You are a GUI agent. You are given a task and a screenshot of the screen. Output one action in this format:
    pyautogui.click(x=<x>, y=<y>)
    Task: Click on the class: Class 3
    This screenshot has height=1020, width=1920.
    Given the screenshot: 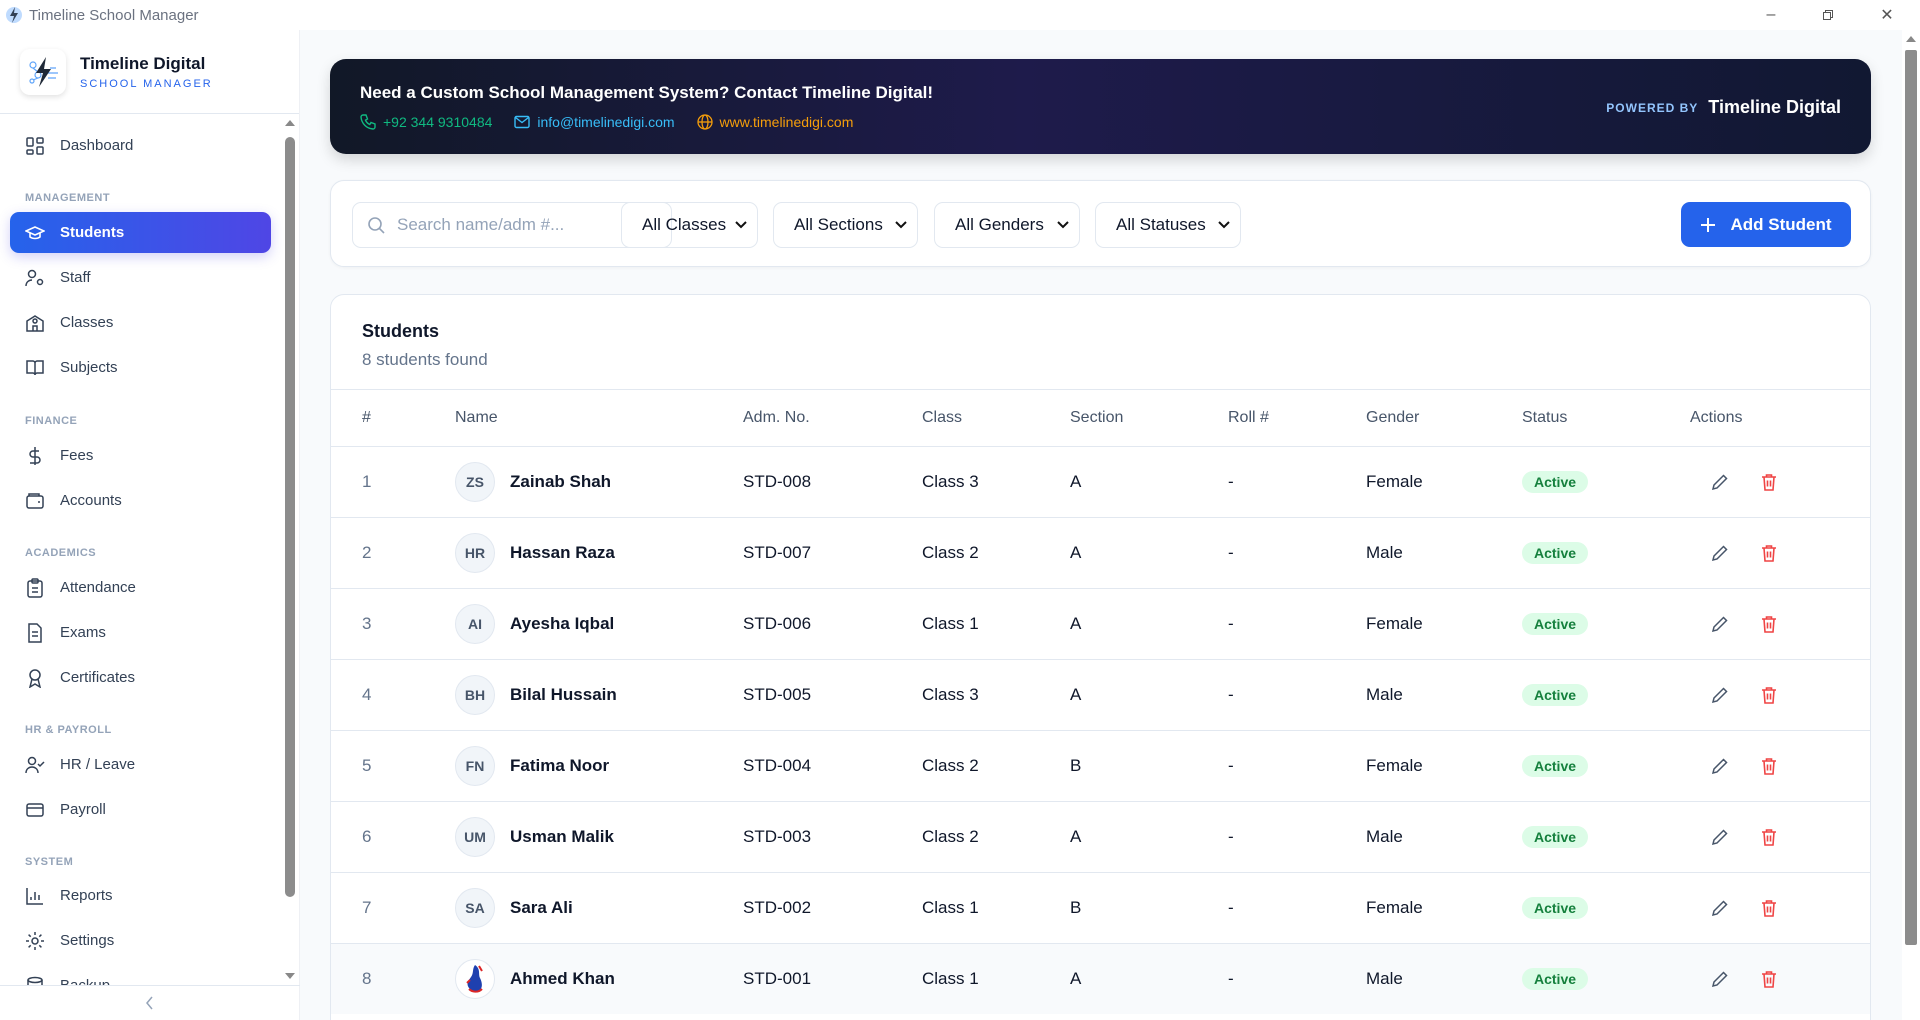 What is the action you would take?
    pyautogui.click(x=950, y=481)
    